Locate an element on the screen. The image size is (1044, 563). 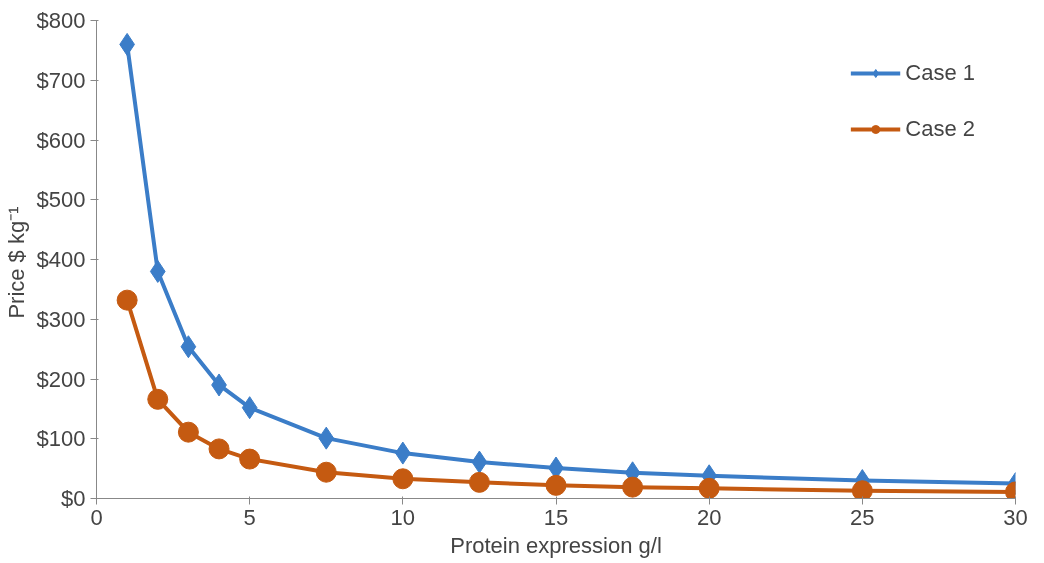
x-tick-label: 0 is located at coordinates (96, 517).